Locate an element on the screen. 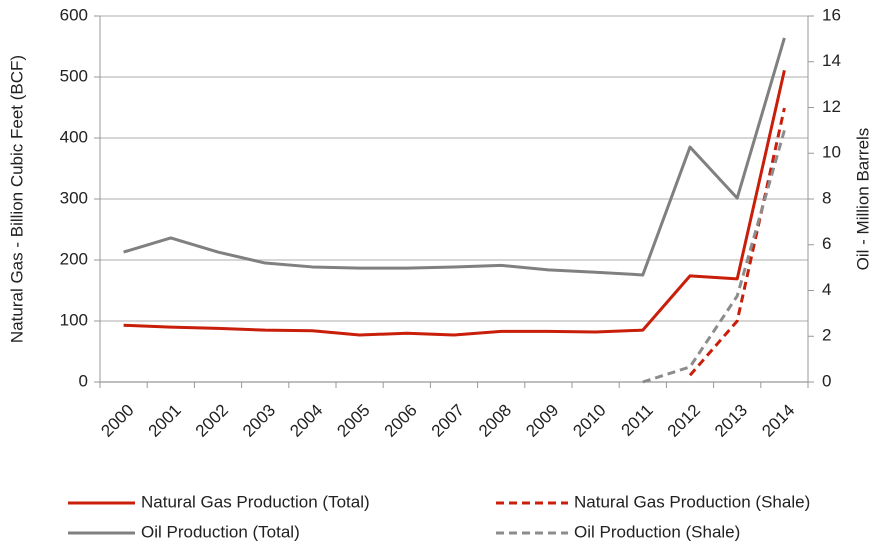 This screenshot has height=545, width=879. x-tick-label: 2007 is located at coordinates (448, 421).